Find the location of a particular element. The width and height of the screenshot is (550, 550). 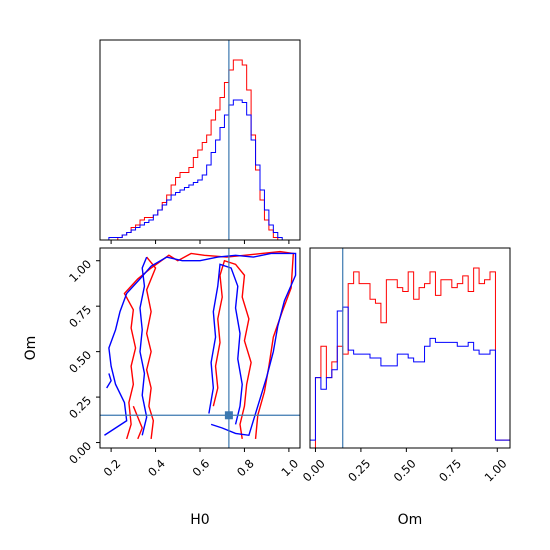

y-tick-label-om-0: 0.00 is located at coordinates (80, 453).